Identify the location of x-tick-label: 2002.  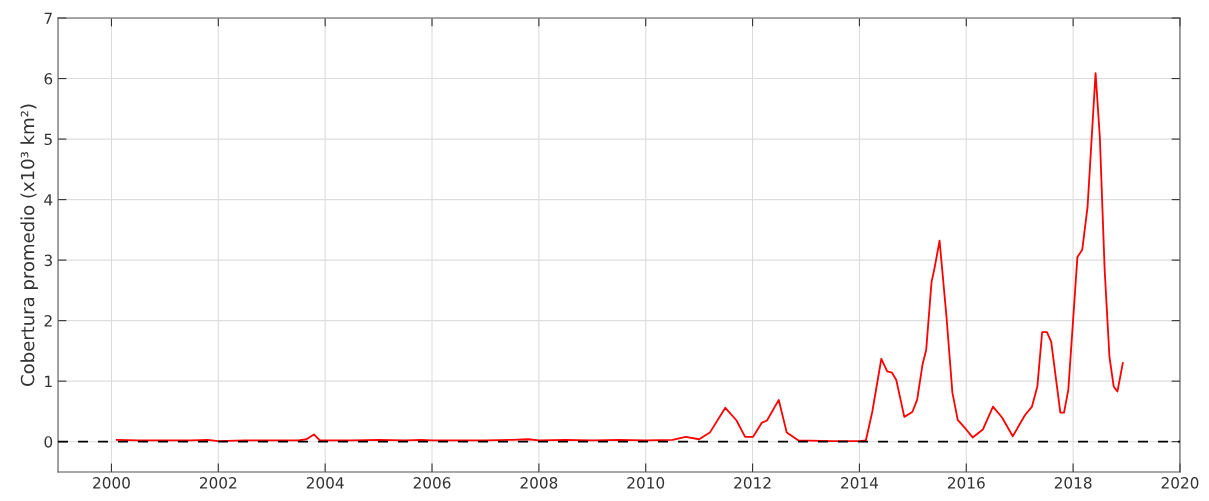
(218, 483).